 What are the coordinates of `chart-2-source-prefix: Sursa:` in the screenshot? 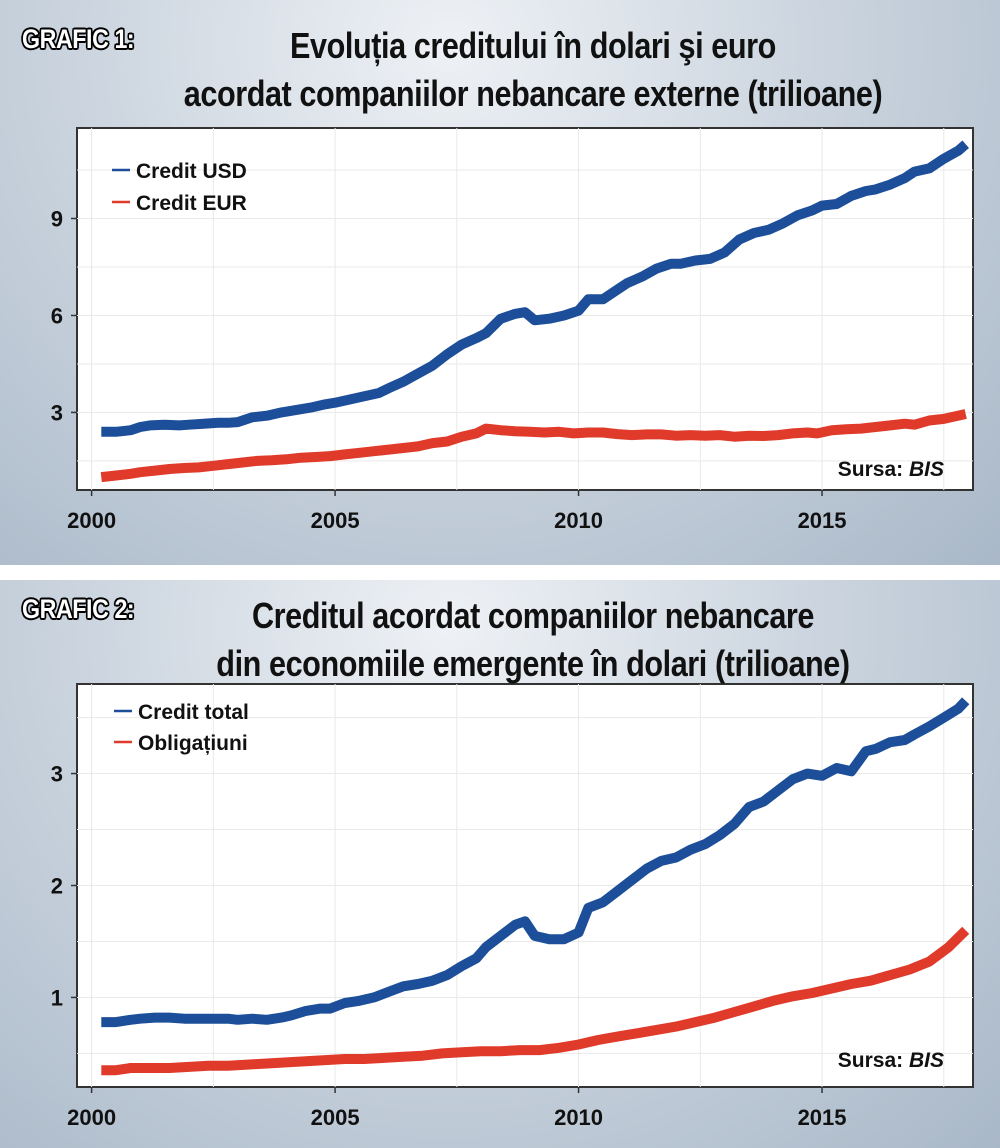 It's located at (873, 1060).